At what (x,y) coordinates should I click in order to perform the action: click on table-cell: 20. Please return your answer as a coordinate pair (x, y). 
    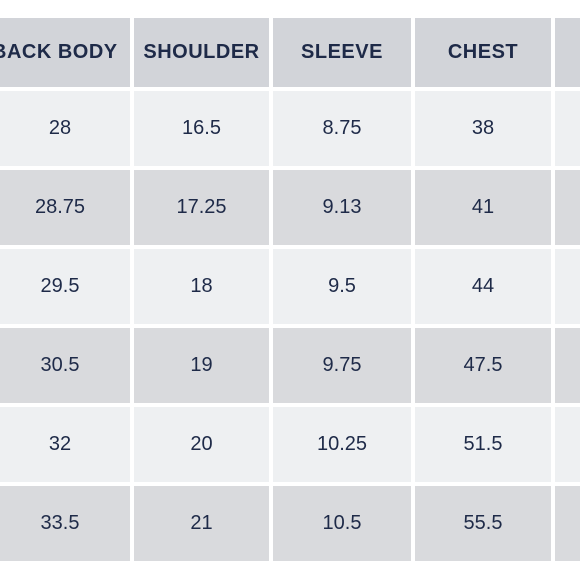
    Looking at the image, I should click on (201, 444).